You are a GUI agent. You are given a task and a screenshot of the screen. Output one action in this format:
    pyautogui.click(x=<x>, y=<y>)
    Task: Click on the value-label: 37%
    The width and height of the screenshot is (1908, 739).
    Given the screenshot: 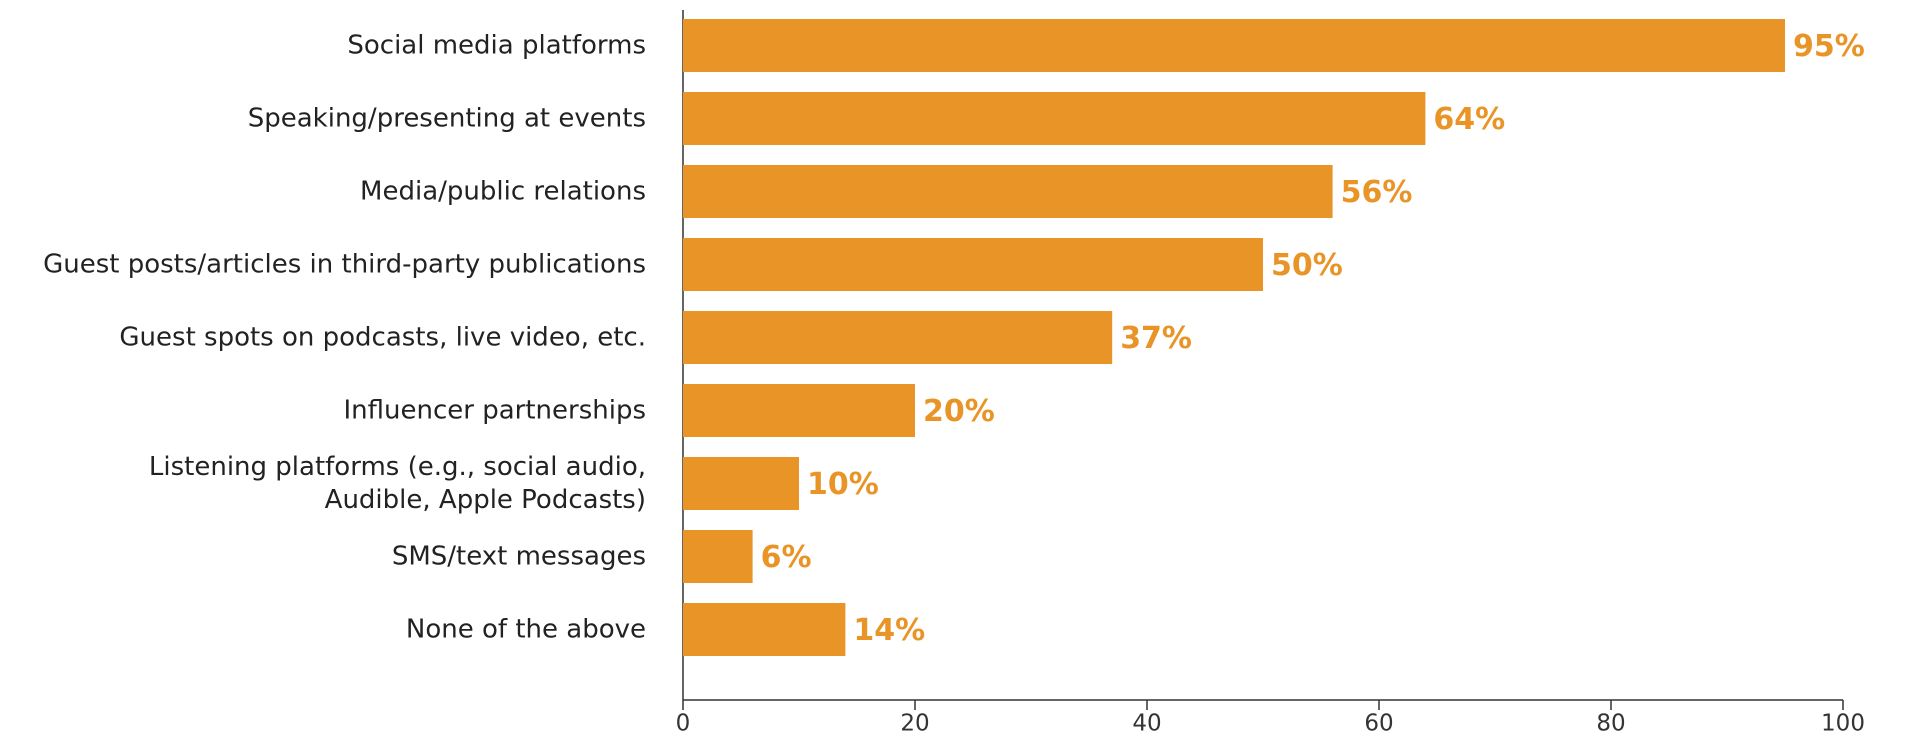 What is the action you would take?
    pyautogui.click(x=1156, y=338)
    